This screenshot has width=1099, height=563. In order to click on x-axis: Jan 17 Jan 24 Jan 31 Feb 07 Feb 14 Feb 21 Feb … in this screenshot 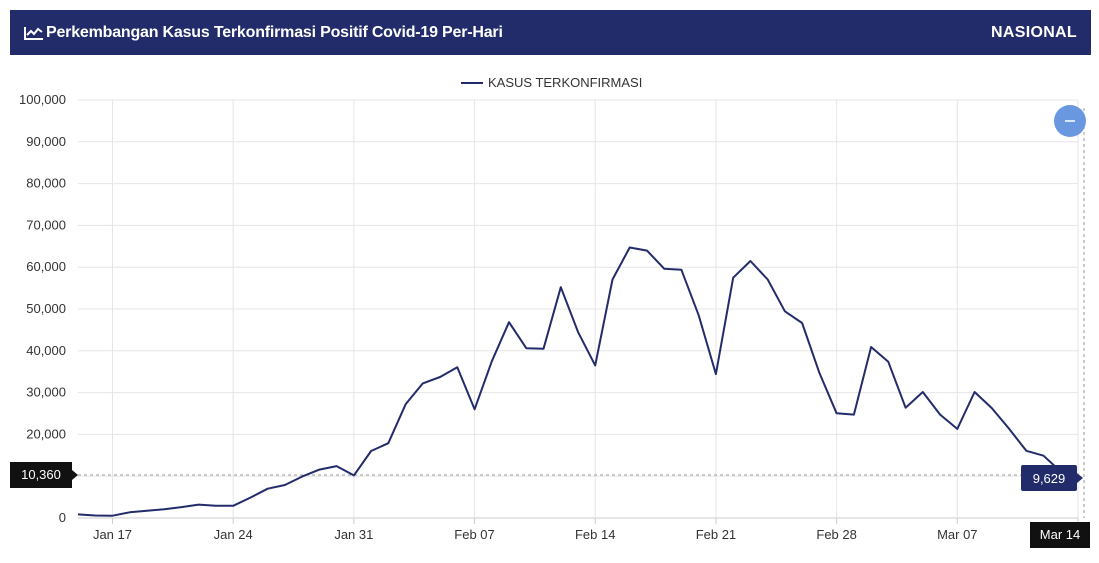, I will do `click(586, 530)`.